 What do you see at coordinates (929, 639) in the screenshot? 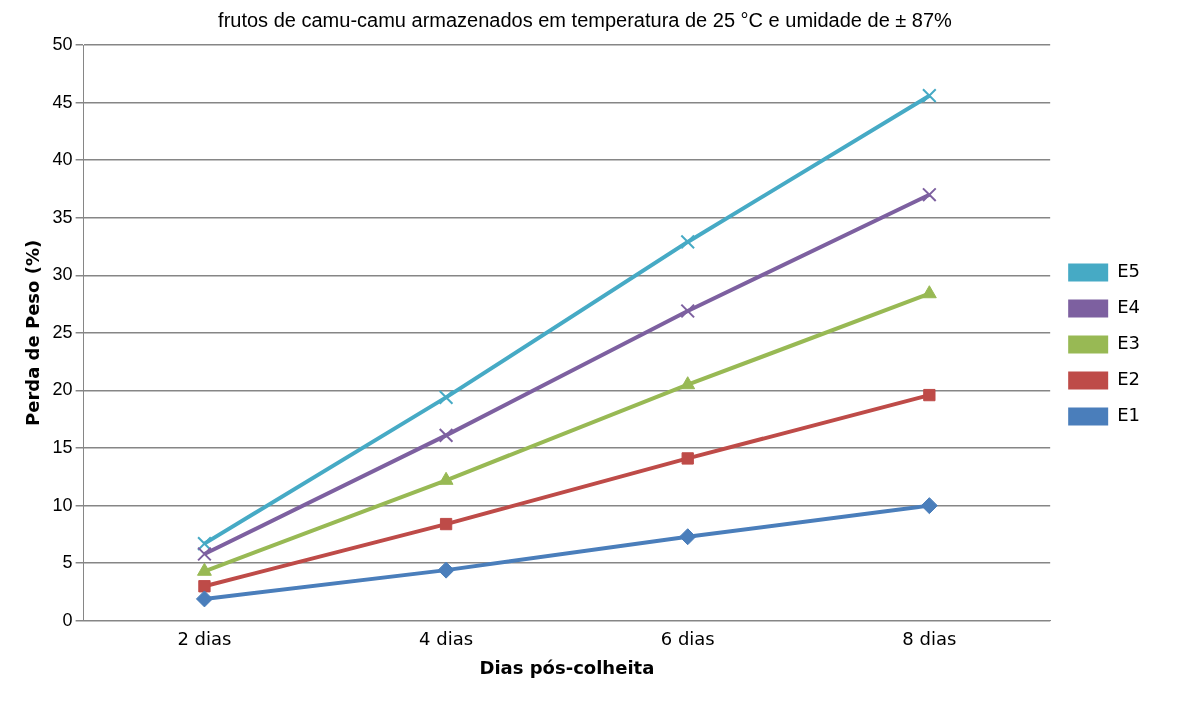
I see `x-tick-label: 8 dias` at bounding box center [929, 639].